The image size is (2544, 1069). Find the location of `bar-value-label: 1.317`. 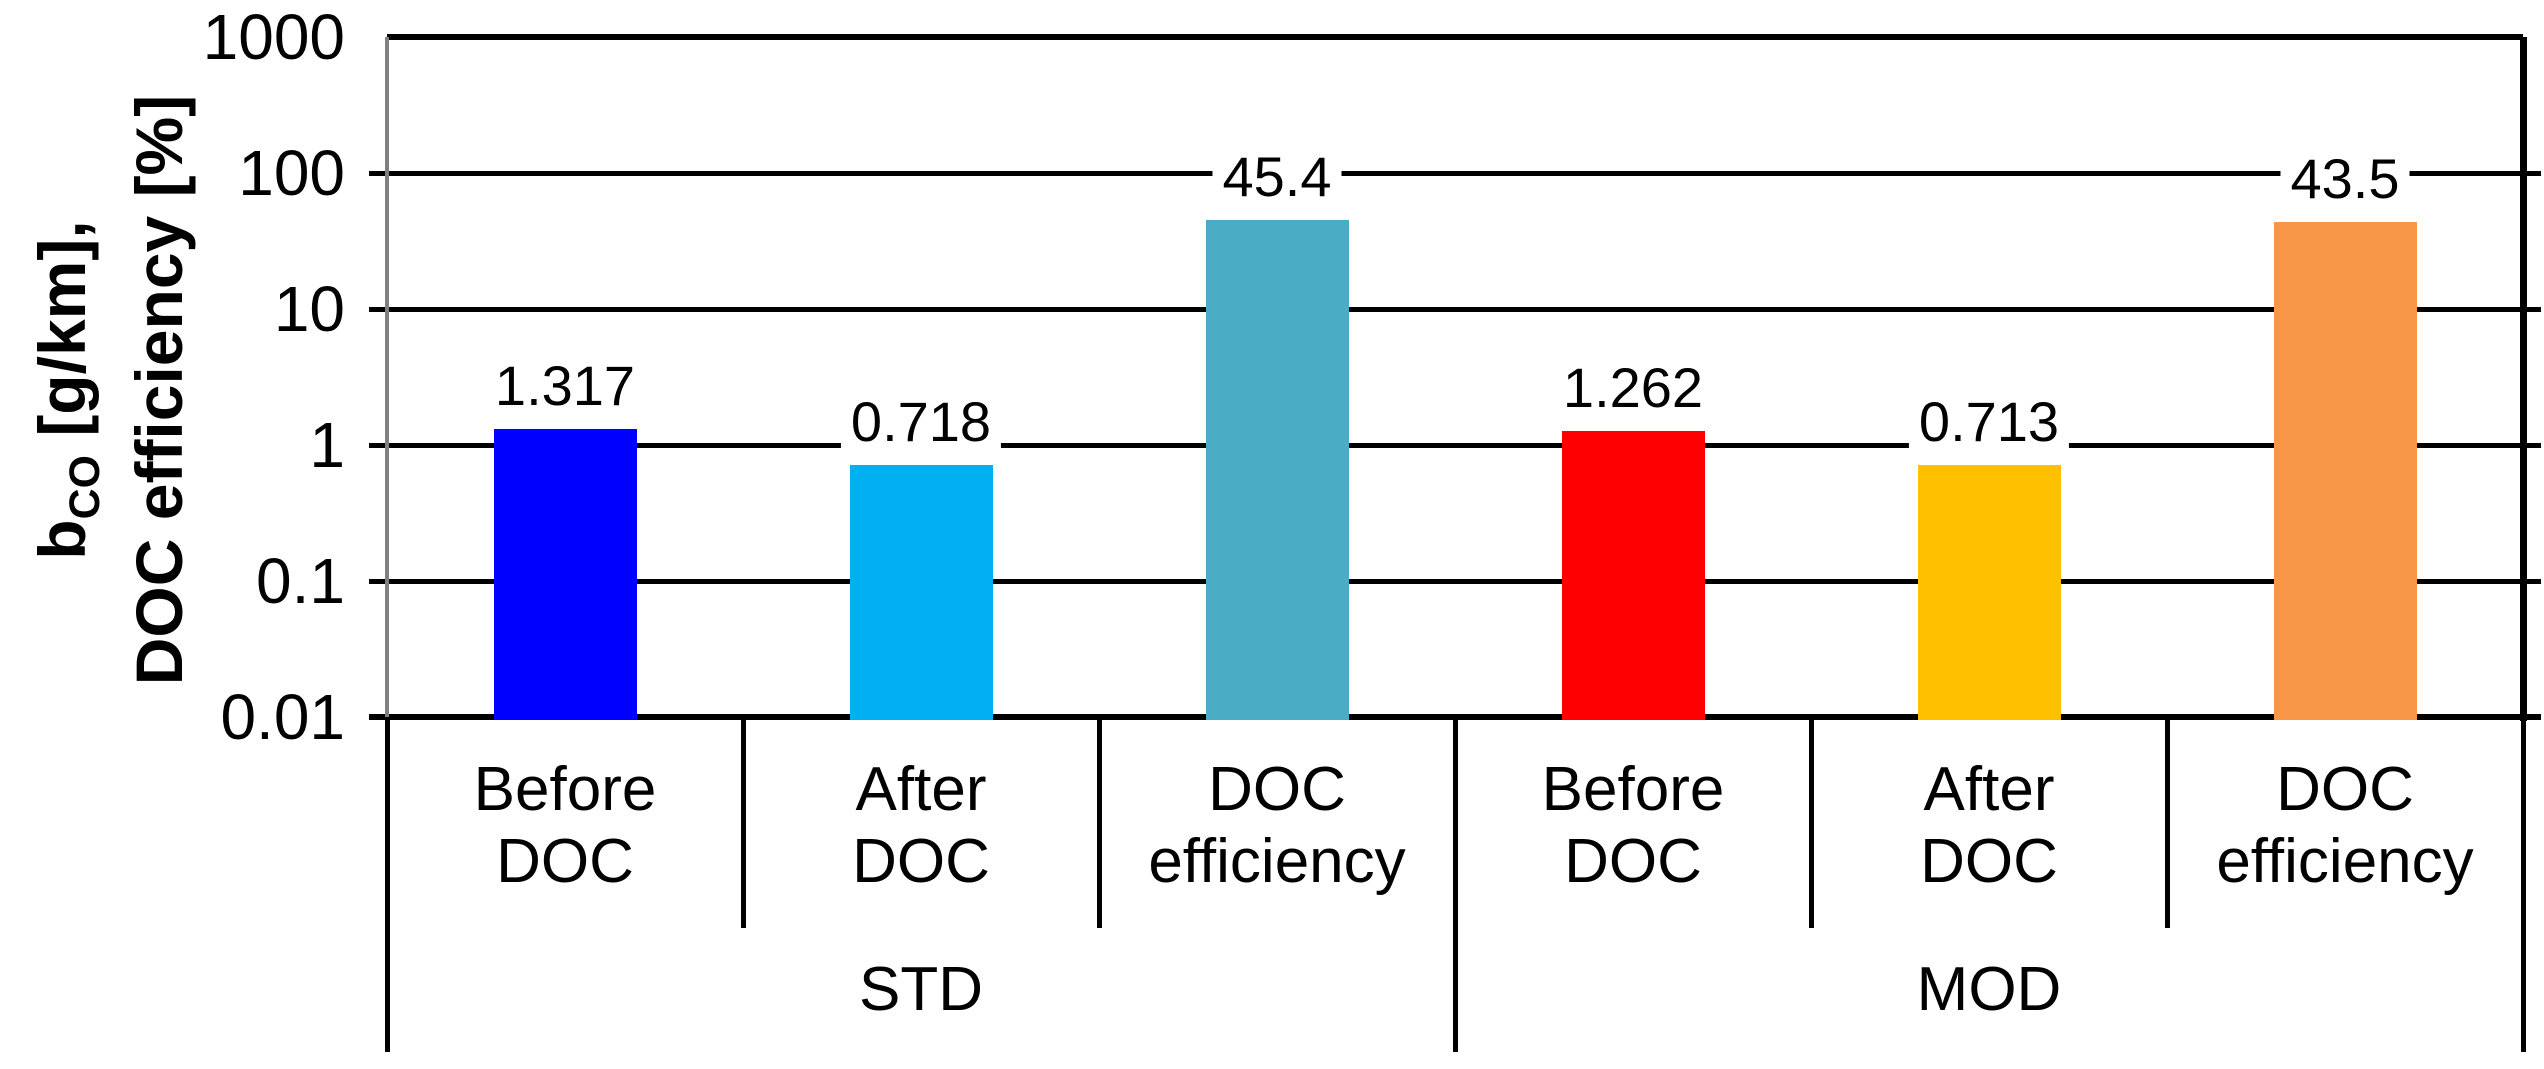

bar-value-label: 1.317 is located at coordinates (565, 385).